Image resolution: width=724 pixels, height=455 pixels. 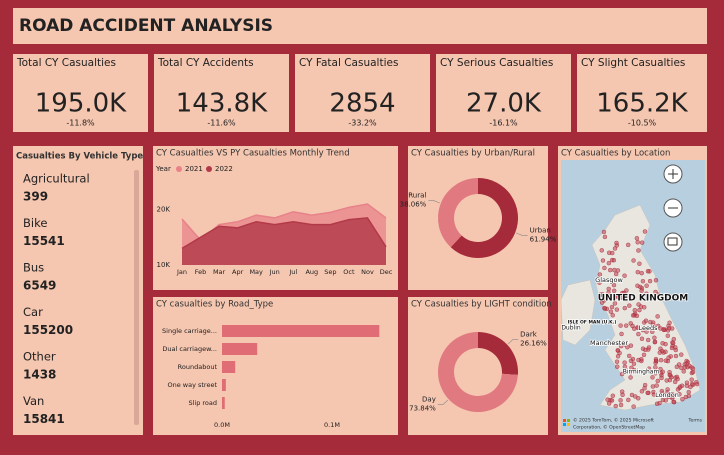 I want to click on vehicle-name: Car, so click(x=33, y=312).